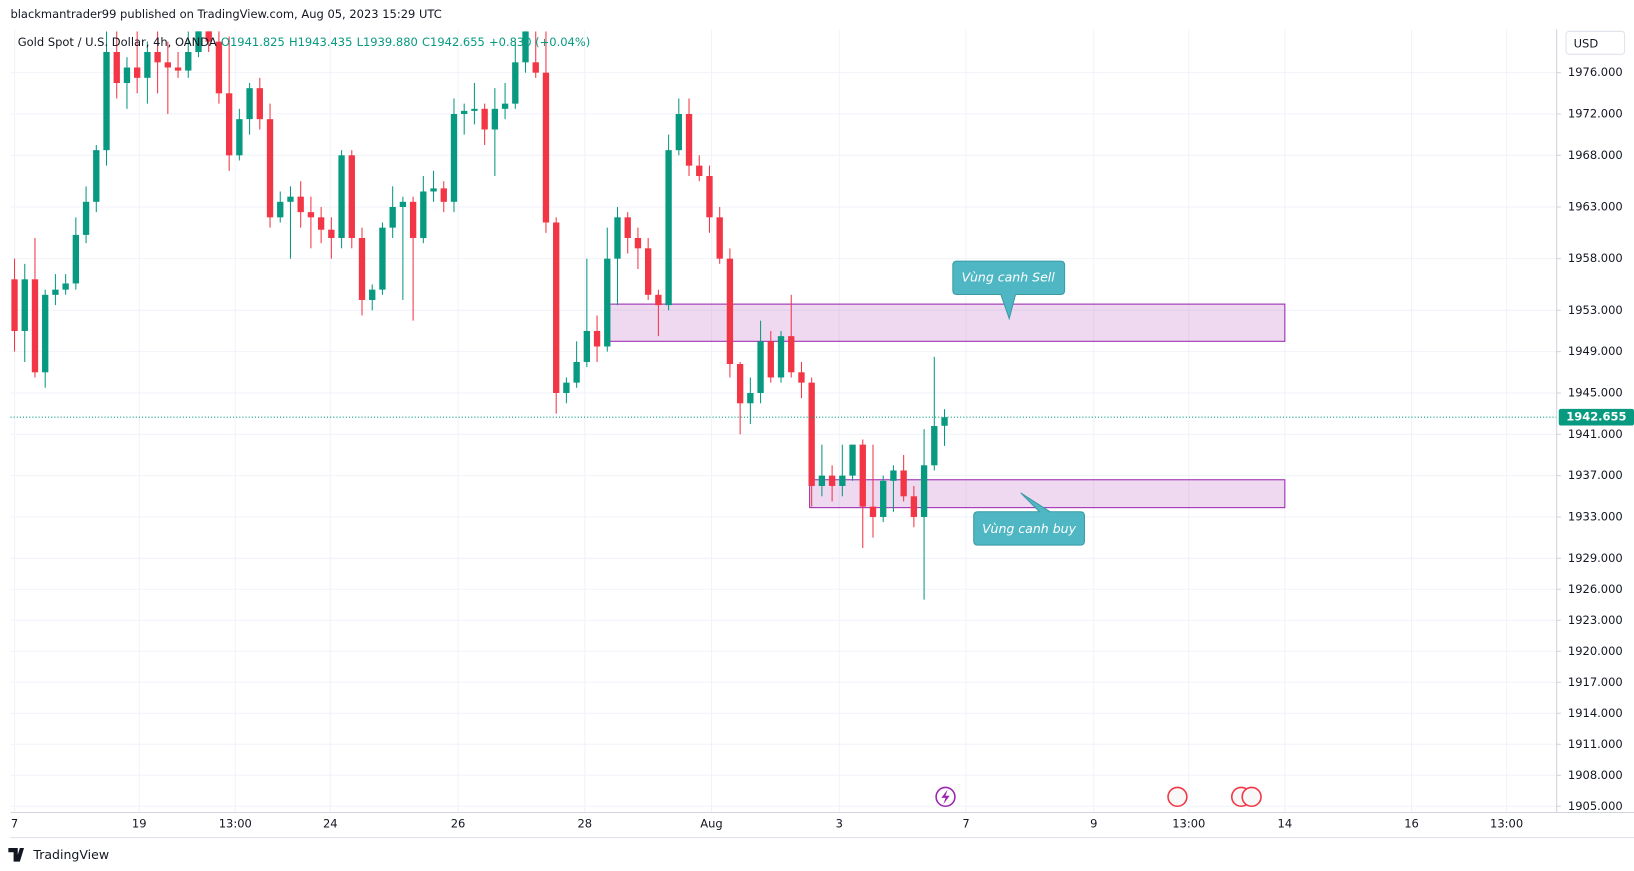 This screenshot has width=1634, height=871. Describe the element at coordinates (945, 797) in the screenshot. I see `lightning` at that location.